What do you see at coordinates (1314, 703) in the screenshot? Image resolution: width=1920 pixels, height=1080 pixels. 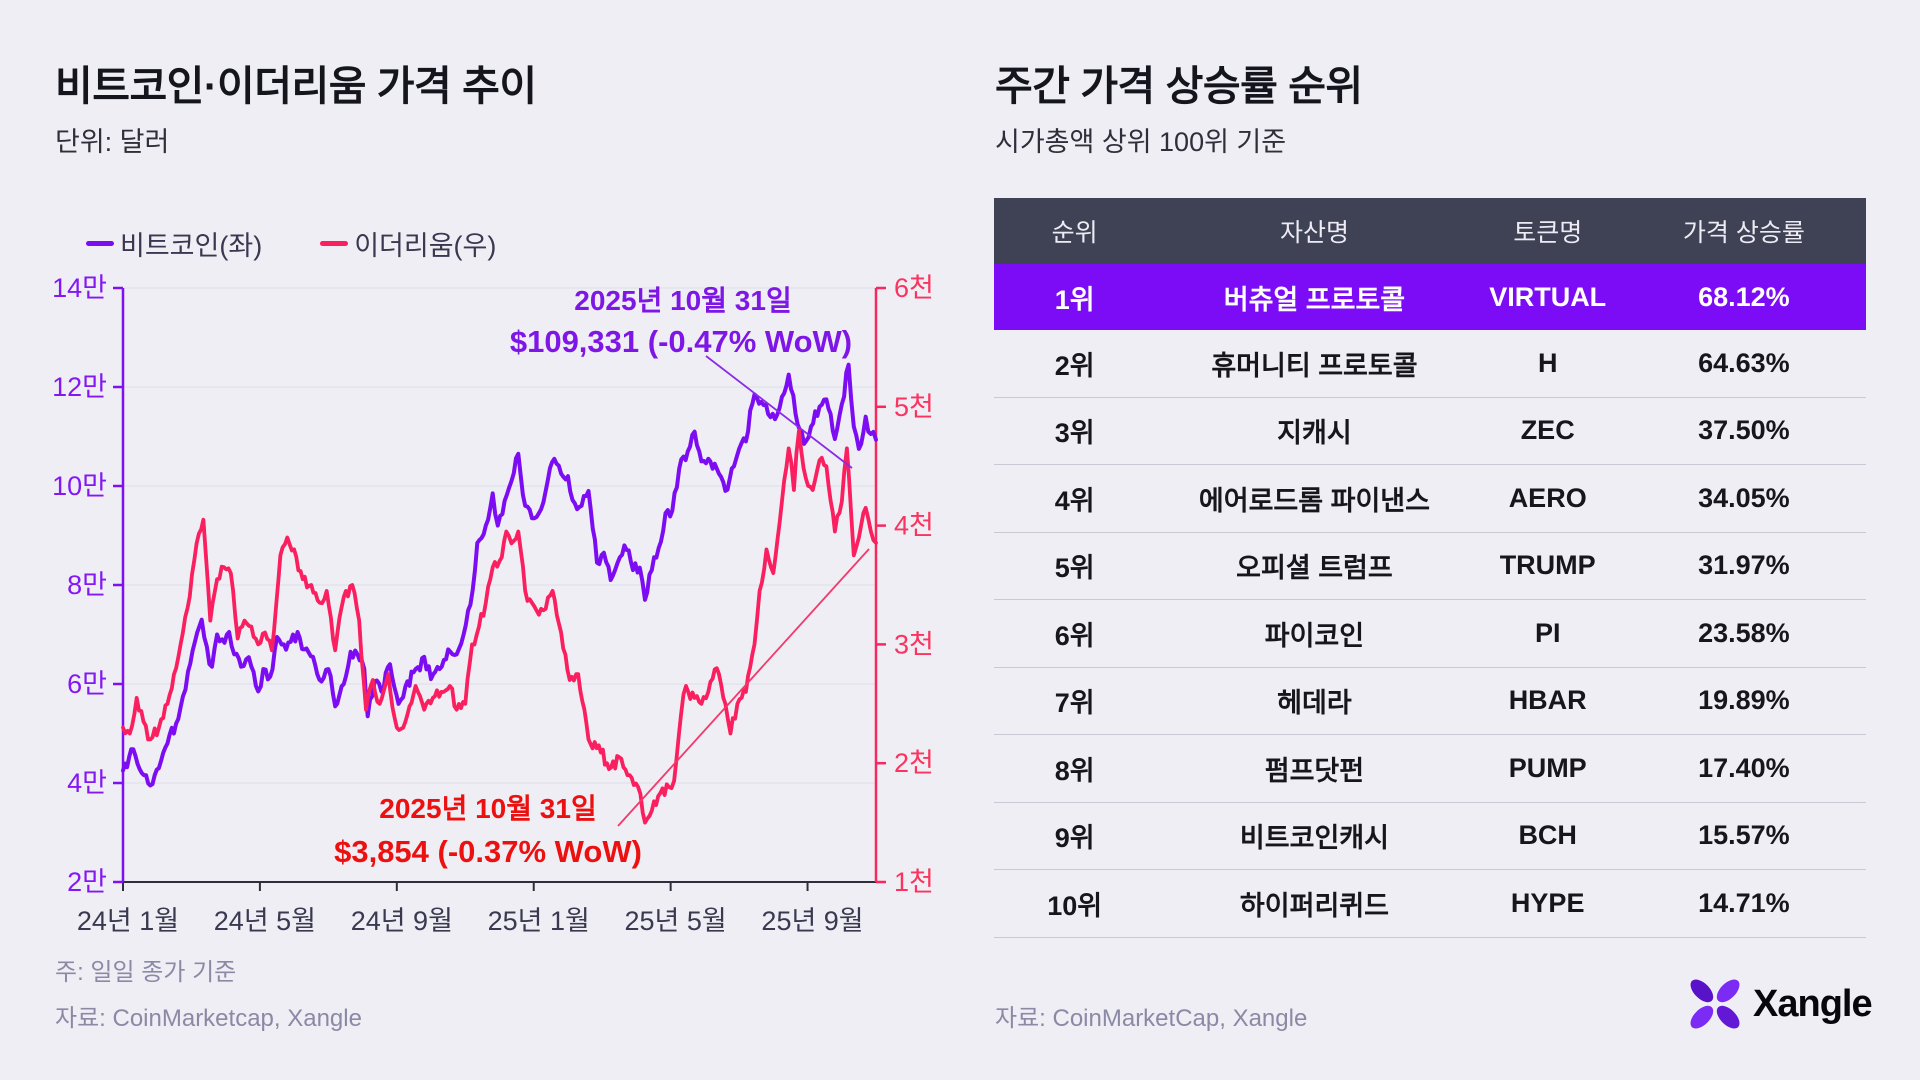 I see `cell-r7-c2: 헤데라` at bounding box center [1314, 703].